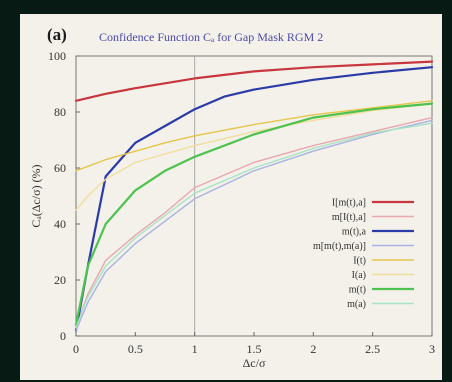 This screenshot has width=452, height=382. What do you see at coordinates (63, 336) in the screenshot?
I see `y-tick-label: 0` at bounding box center [63, 336].